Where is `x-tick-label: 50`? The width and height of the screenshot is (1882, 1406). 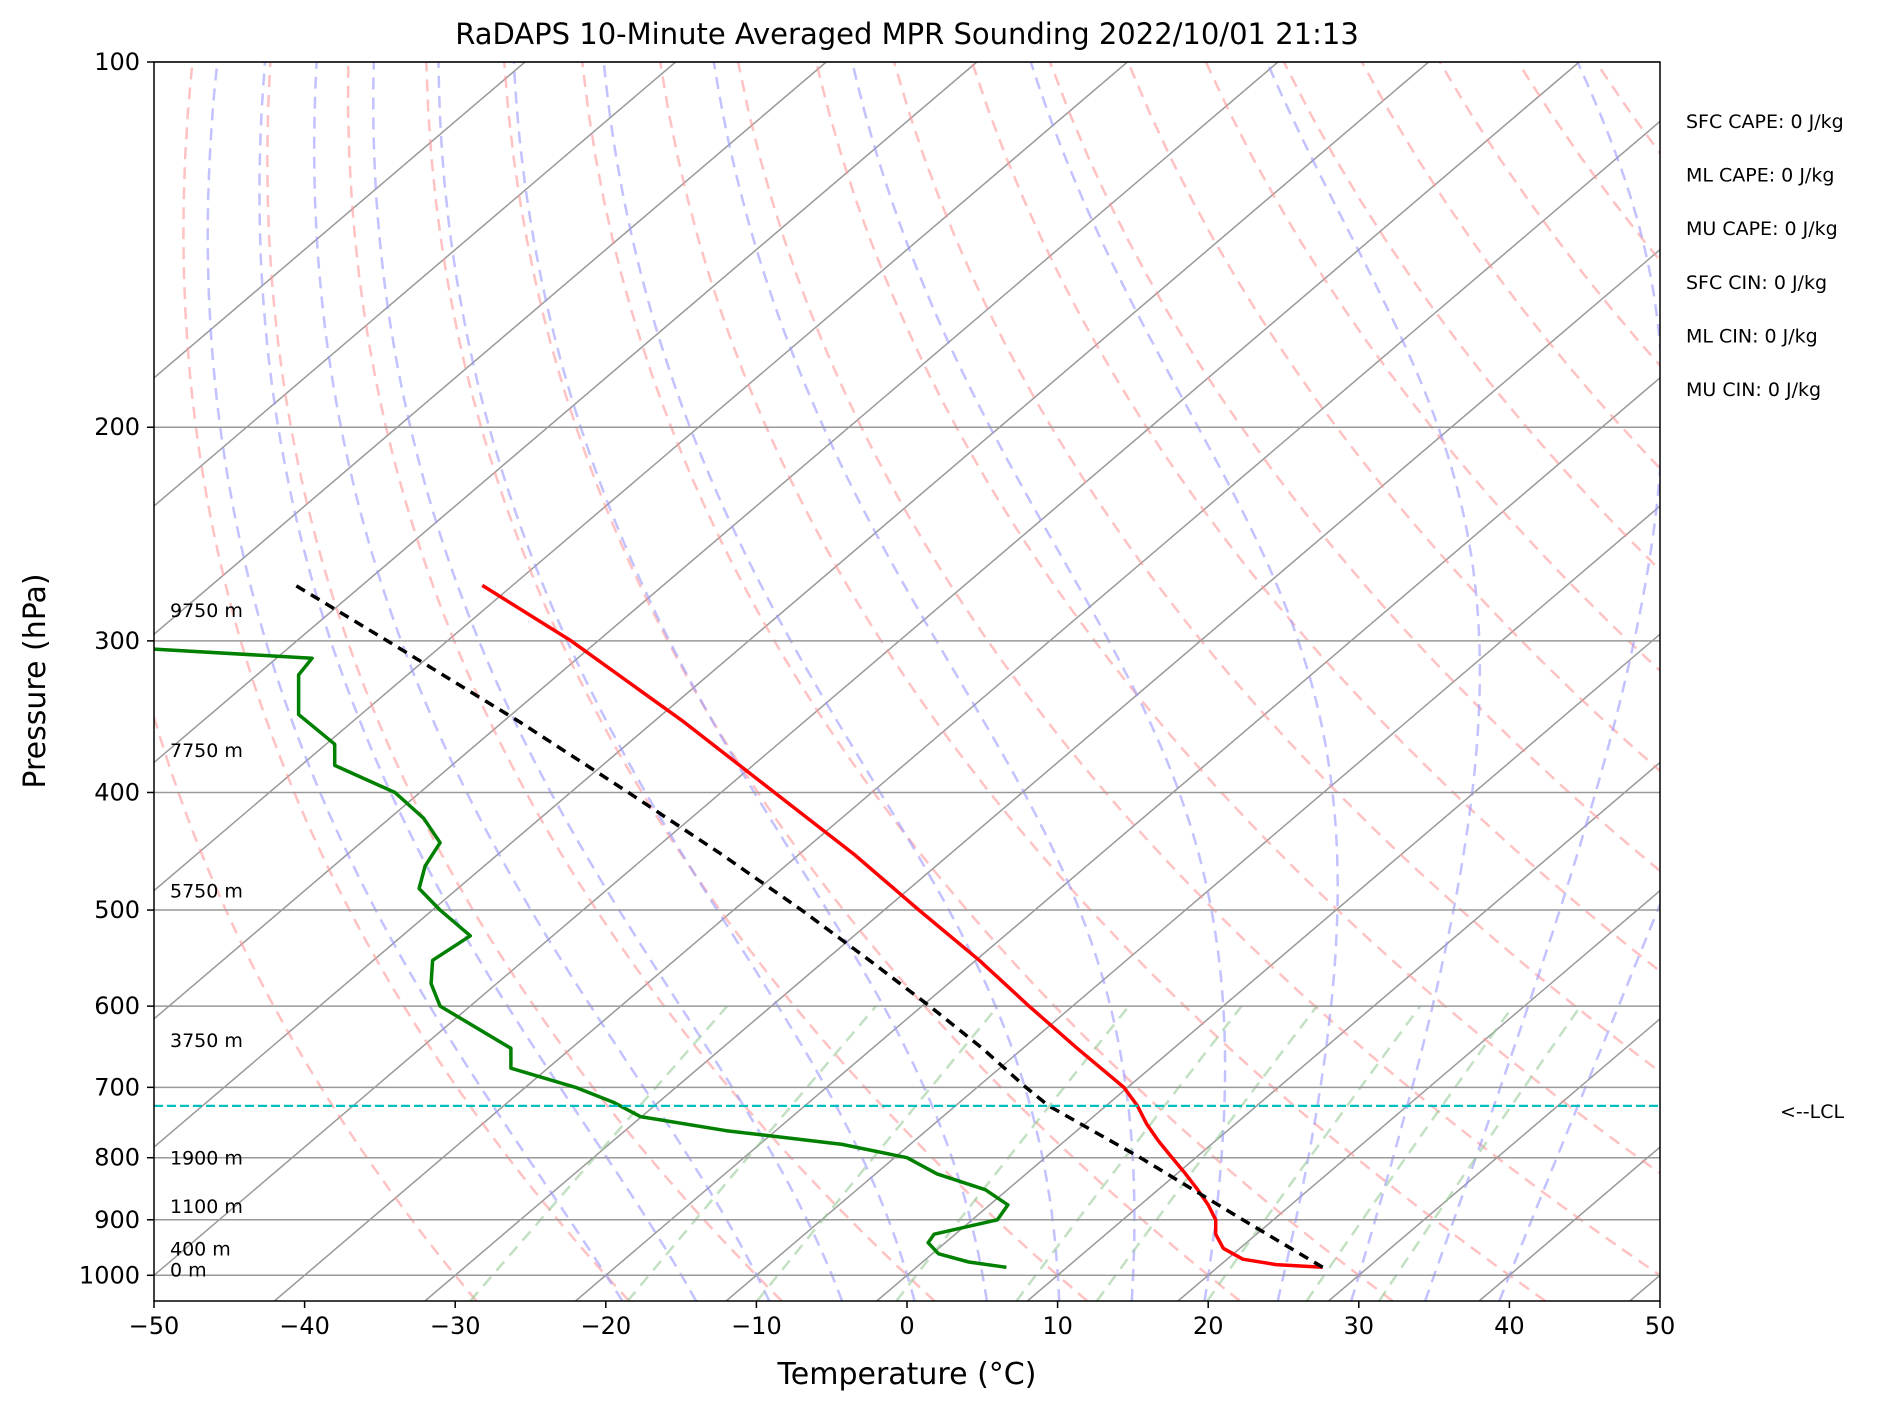
x-tick-label: 50 is located at coordinates (1660, 1326).